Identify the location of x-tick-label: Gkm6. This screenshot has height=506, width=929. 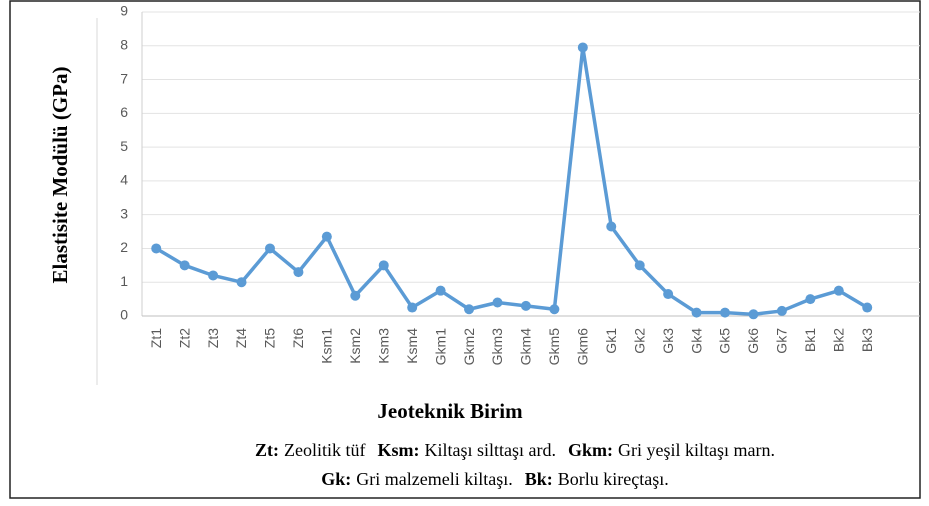
(583, 347).